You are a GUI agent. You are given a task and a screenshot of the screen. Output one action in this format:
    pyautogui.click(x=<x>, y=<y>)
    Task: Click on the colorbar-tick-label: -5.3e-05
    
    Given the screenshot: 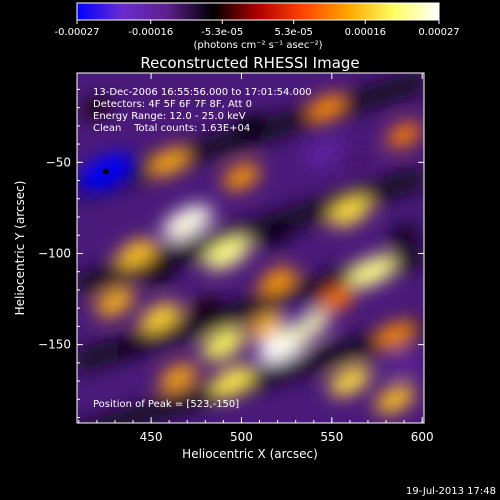 What is the action you would take?
    pyautogui.click(x=222, y=32)
    